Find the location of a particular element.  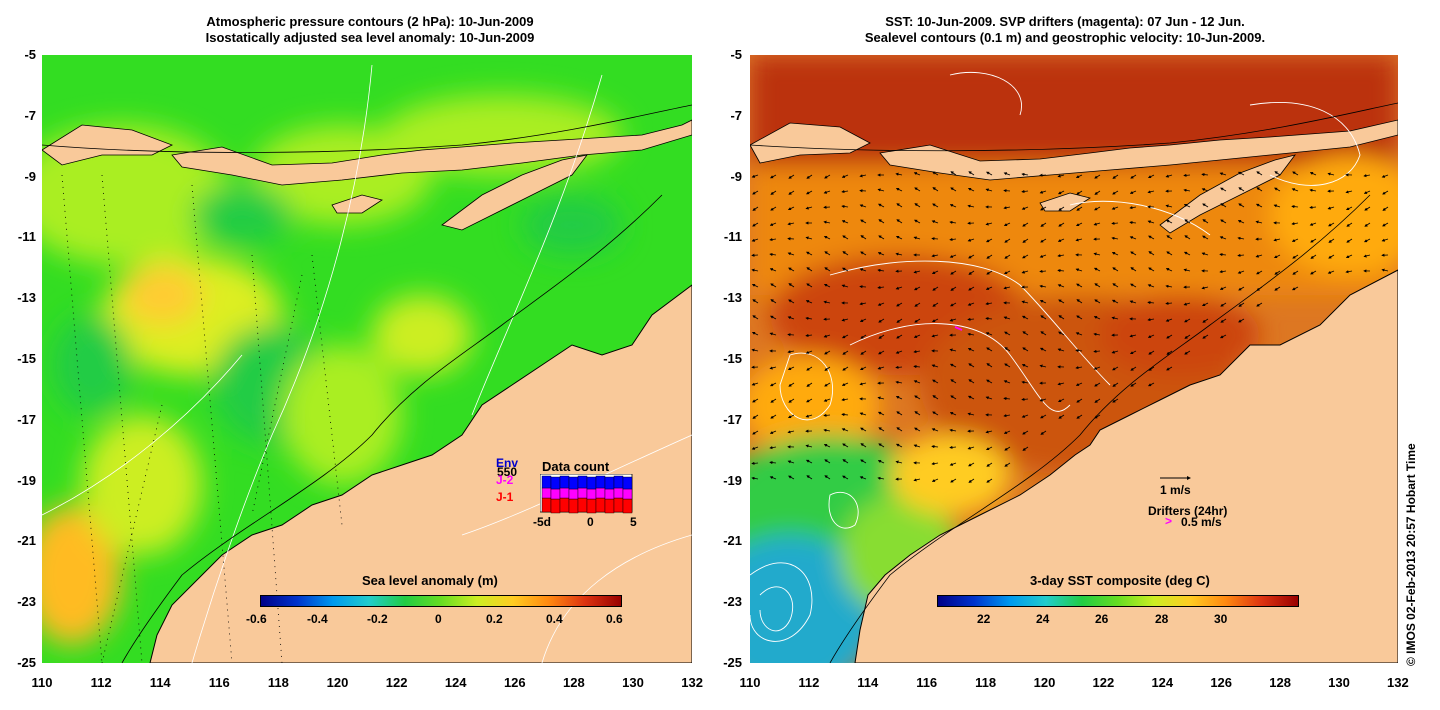

data-count-xtick: -5d is located at coordinates (542, 522).